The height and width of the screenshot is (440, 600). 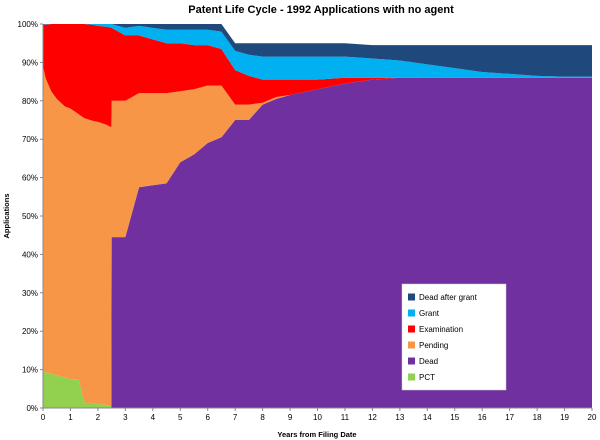 I want to click on x-tick-label: 1, so click(x=70, y=417).